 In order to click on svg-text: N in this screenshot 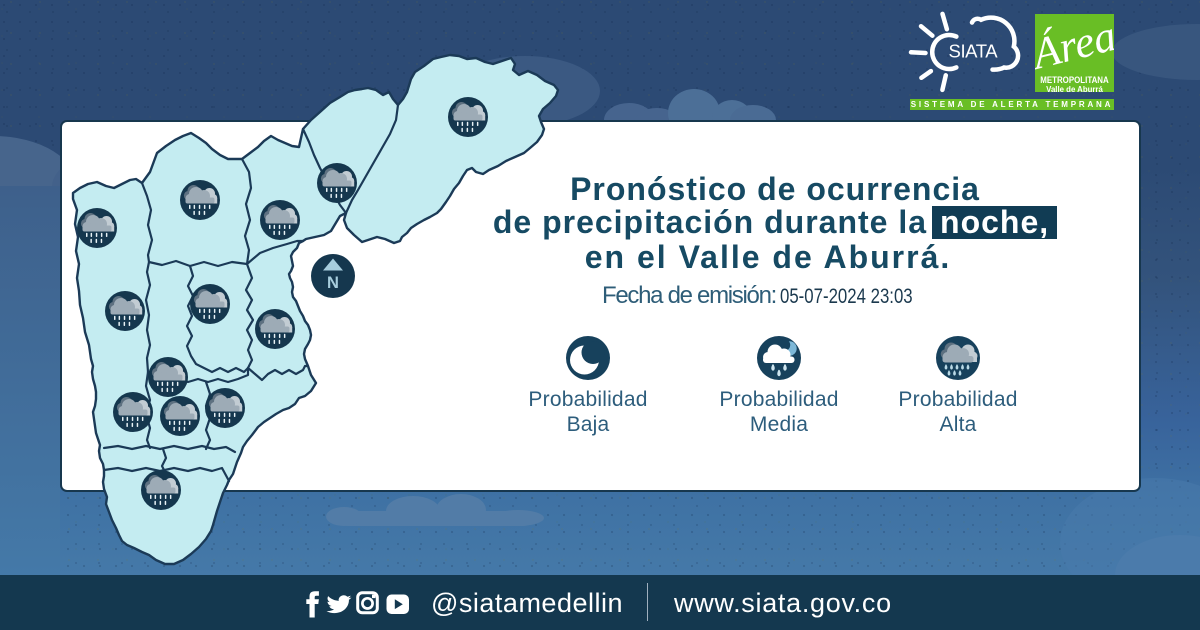, I will do `click(333, 283)`.